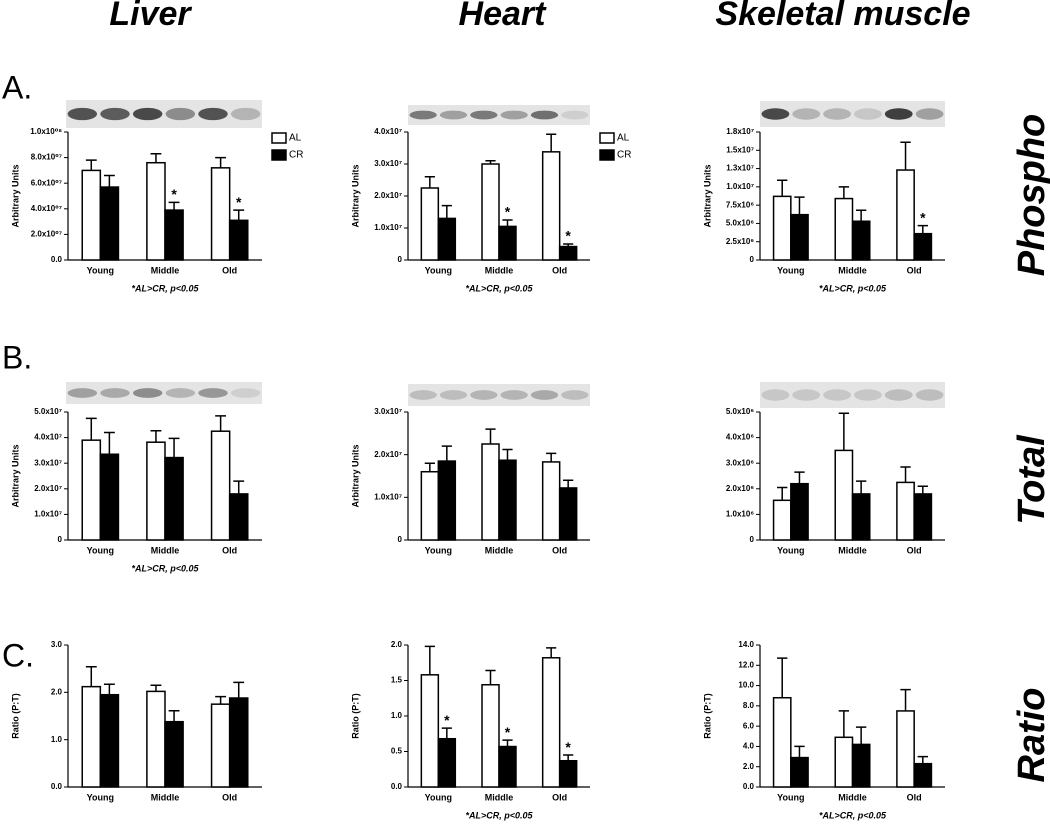 The height and width of the screenshot is (830, 1050). I want to click on row-title: Ratio, so click(1030, 735).